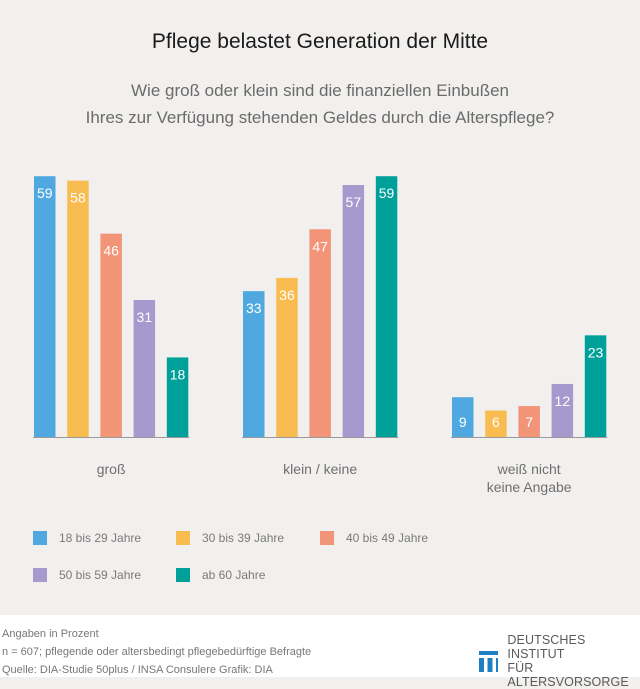 The image size is (640, 689). What do you see at coordinates (546, 647) in the screenshot?
I see `logo-line-1: DEUTSCHES INSTITUT` at bounding box center [546, 647].